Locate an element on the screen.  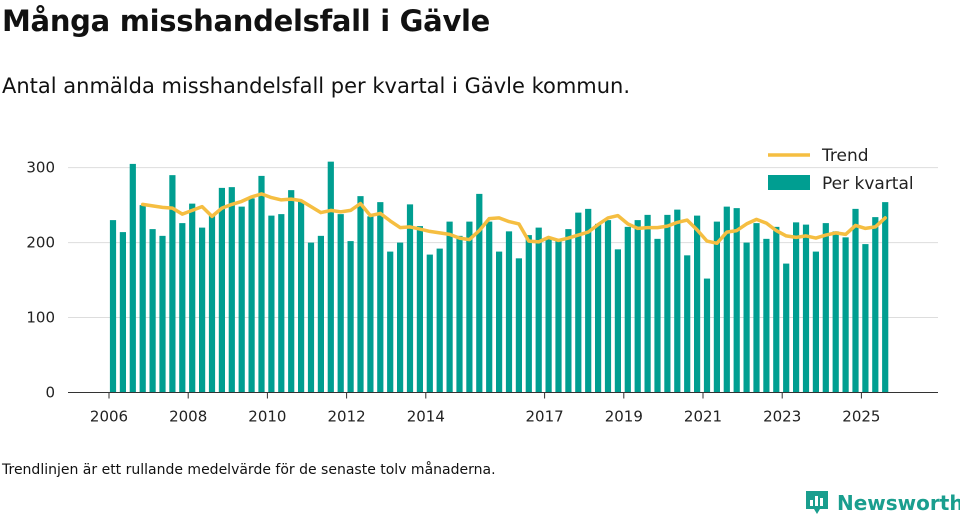
x-tick-label: 2023 is located at coordinates (782, 417).